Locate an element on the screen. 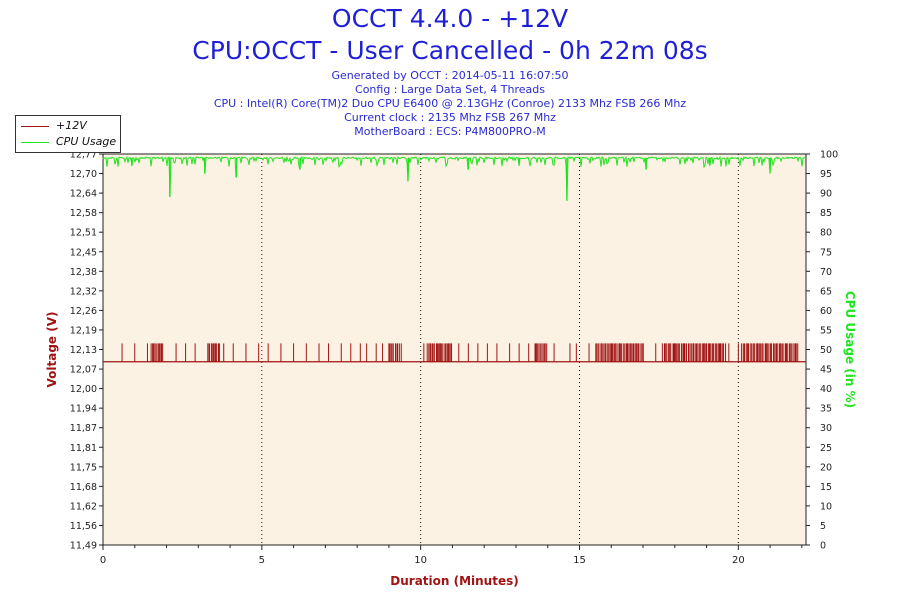 This screenshot has width=900, height=600. y-right-tick-label: 95 is located at coordinates (826, 174).